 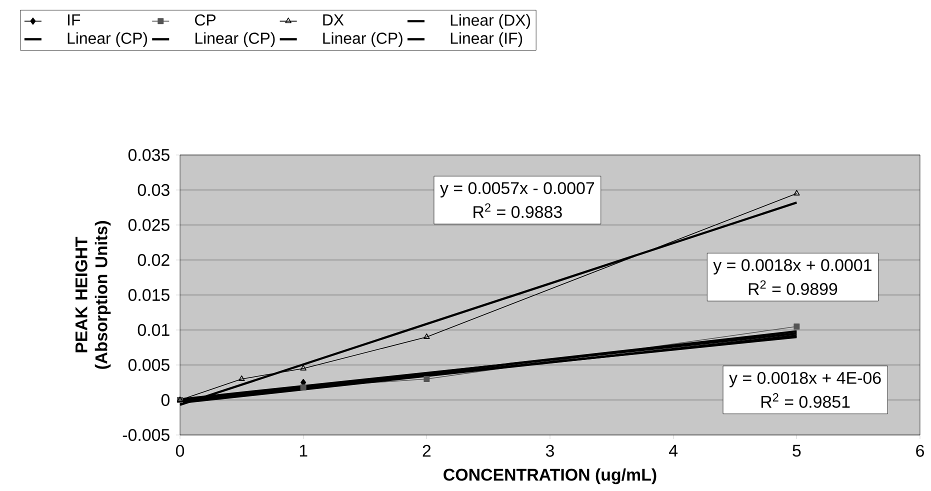 I want to click on legend-label: Linear (IF), so click(x=486, y=40).